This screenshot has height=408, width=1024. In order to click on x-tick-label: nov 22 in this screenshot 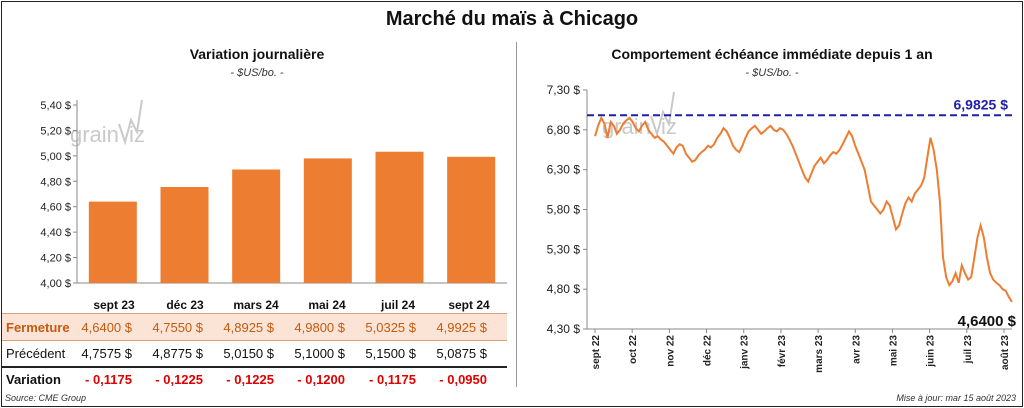, I will do `click(670, 351)`.